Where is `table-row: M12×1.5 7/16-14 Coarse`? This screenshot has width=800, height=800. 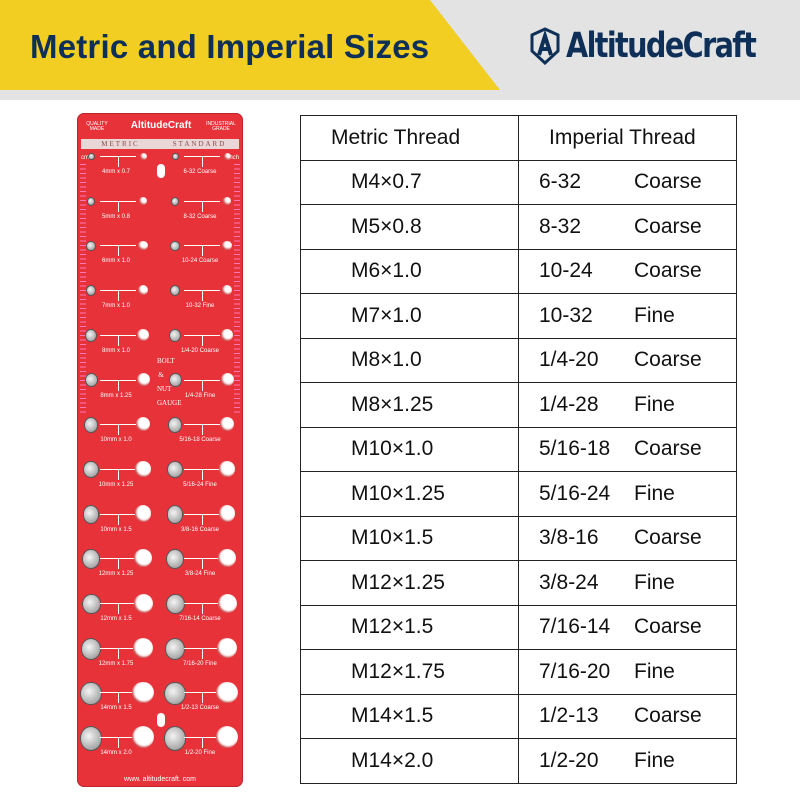 table-row: M12×1.5 7/16-14 Coarse is located at coordinates (518, 627).